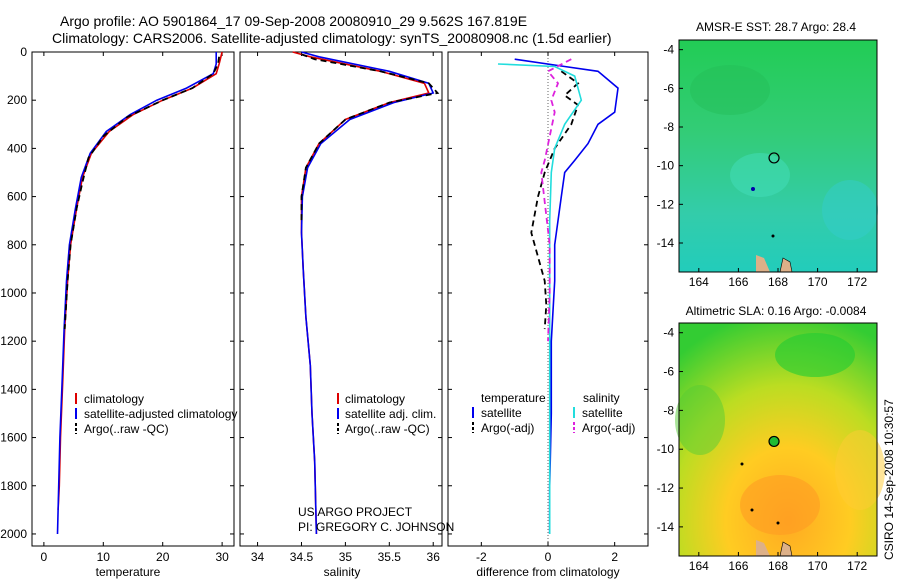 The width and height of the screenshot is (900, 580). Describe the element at coordinates (780, 434) in the screenshot. I see `sla-texture` at that location.